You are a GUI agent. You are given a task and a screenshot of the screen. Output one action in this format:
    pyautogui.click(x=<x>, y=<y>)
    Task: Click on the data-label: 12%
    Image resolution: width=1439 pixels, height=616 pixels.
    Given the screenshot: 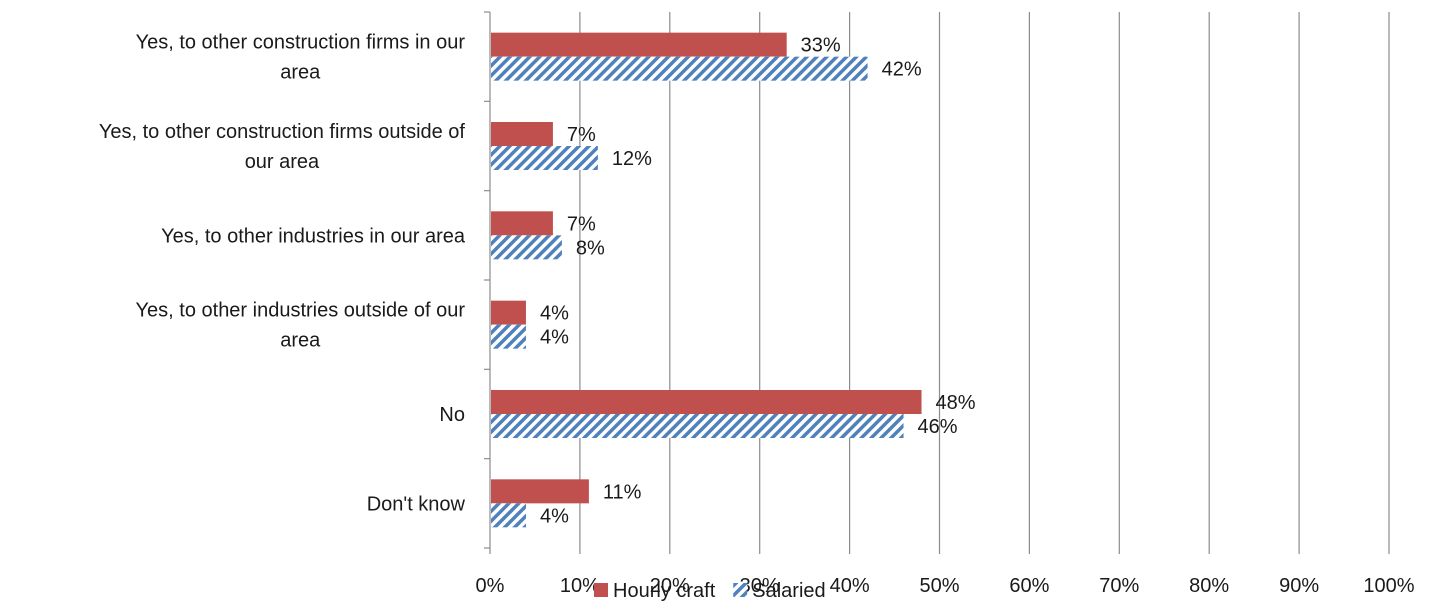 What is the action you would take?
    pyautogui.click(x=632, y=159)
    